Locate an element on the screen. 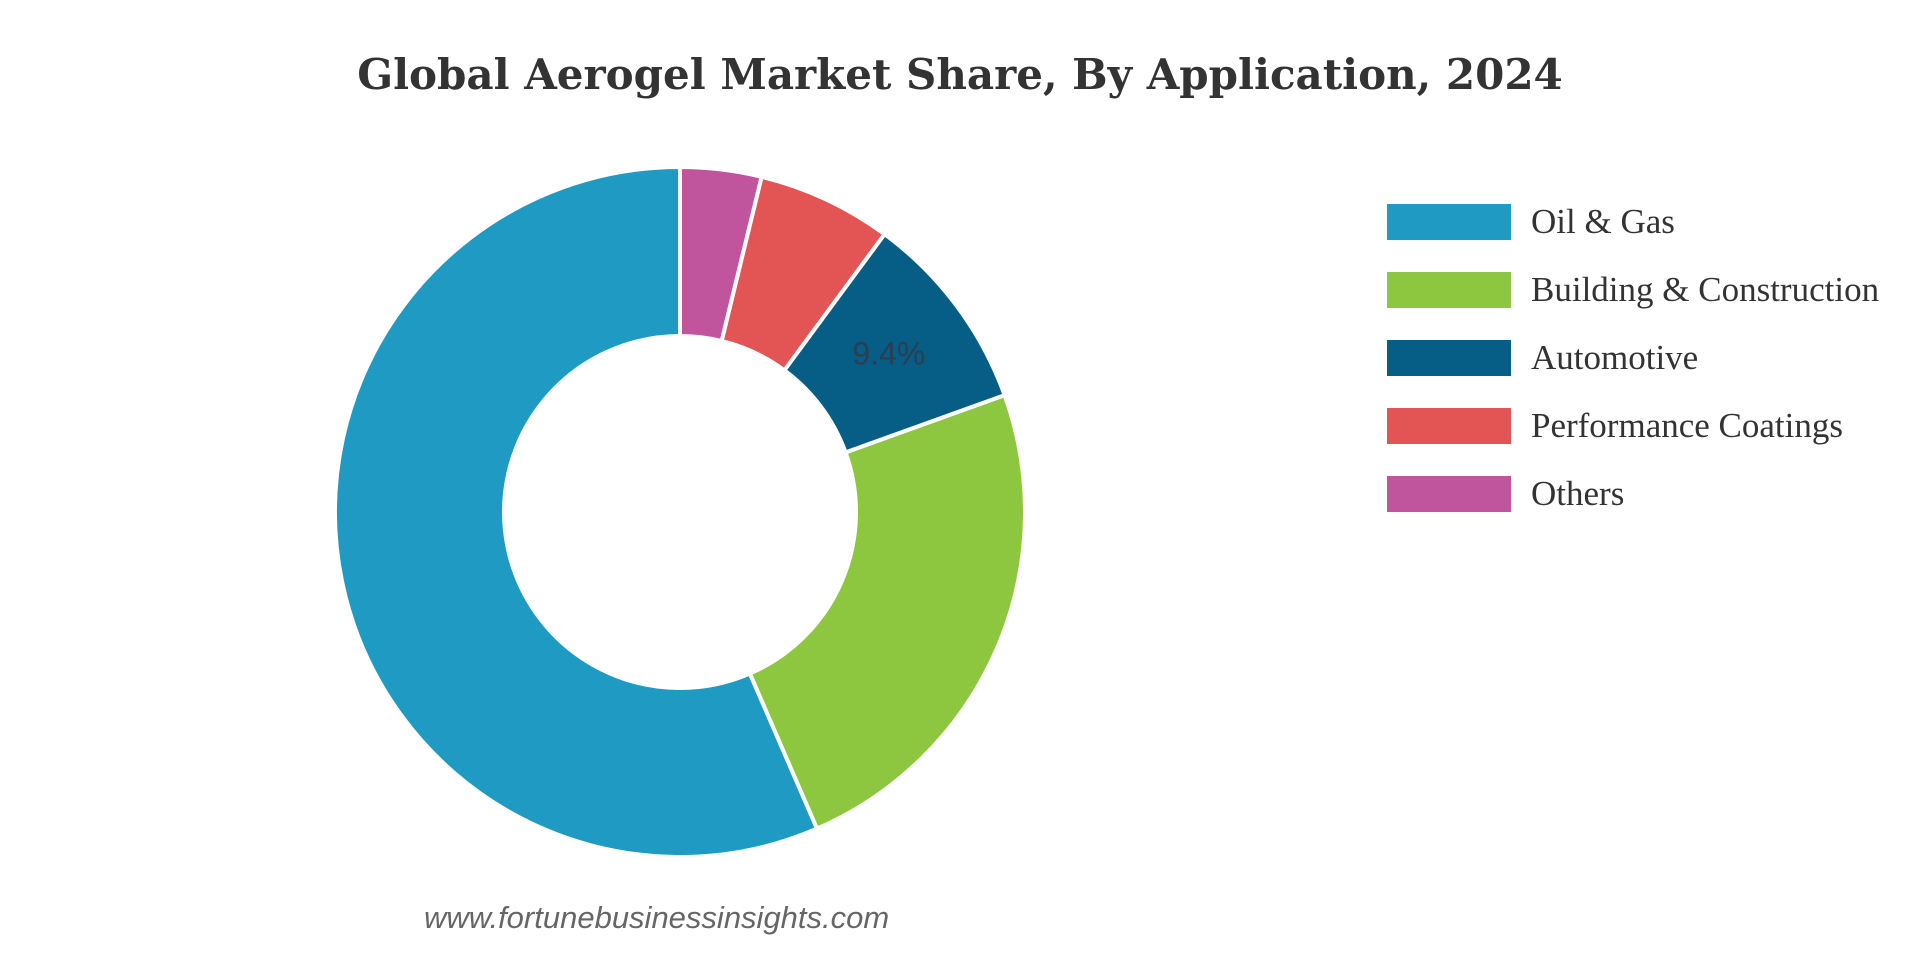  legend-label: Building & Construction is located at coordinates (1705, 289).